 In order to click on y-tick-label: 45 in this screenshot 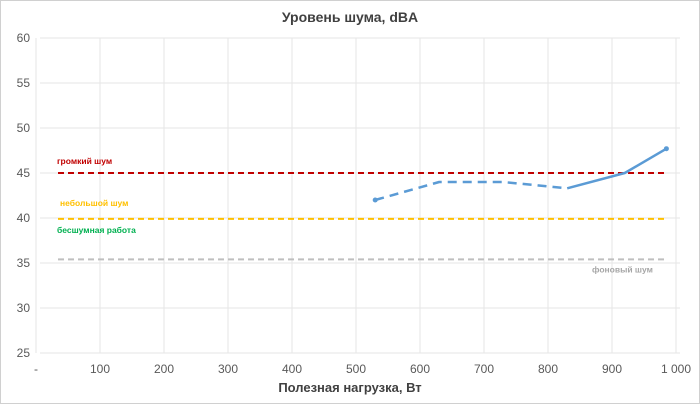, I will do `click(24, 173)`.